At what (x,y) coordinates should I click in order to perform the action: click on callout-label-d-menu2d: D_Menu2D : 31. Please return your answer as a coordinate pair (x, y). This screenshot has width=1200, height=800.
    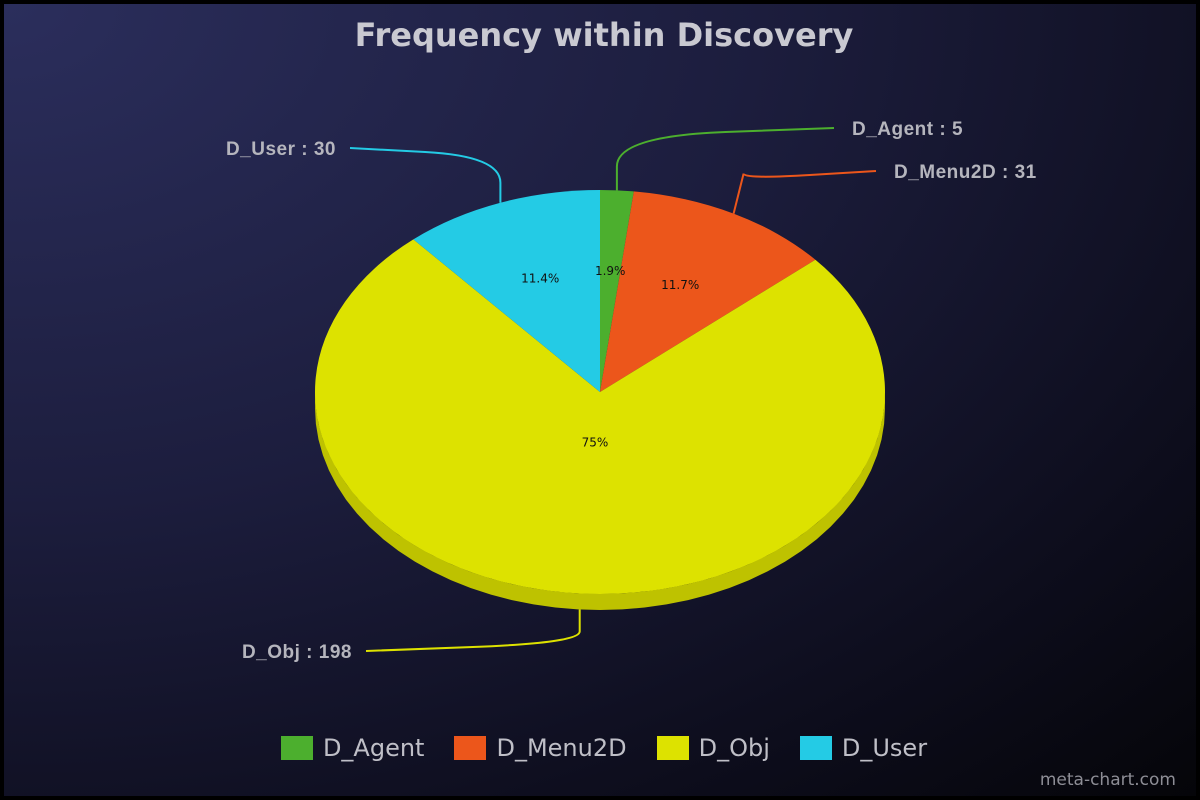
    Looking at the image, I should click on (965, 172).